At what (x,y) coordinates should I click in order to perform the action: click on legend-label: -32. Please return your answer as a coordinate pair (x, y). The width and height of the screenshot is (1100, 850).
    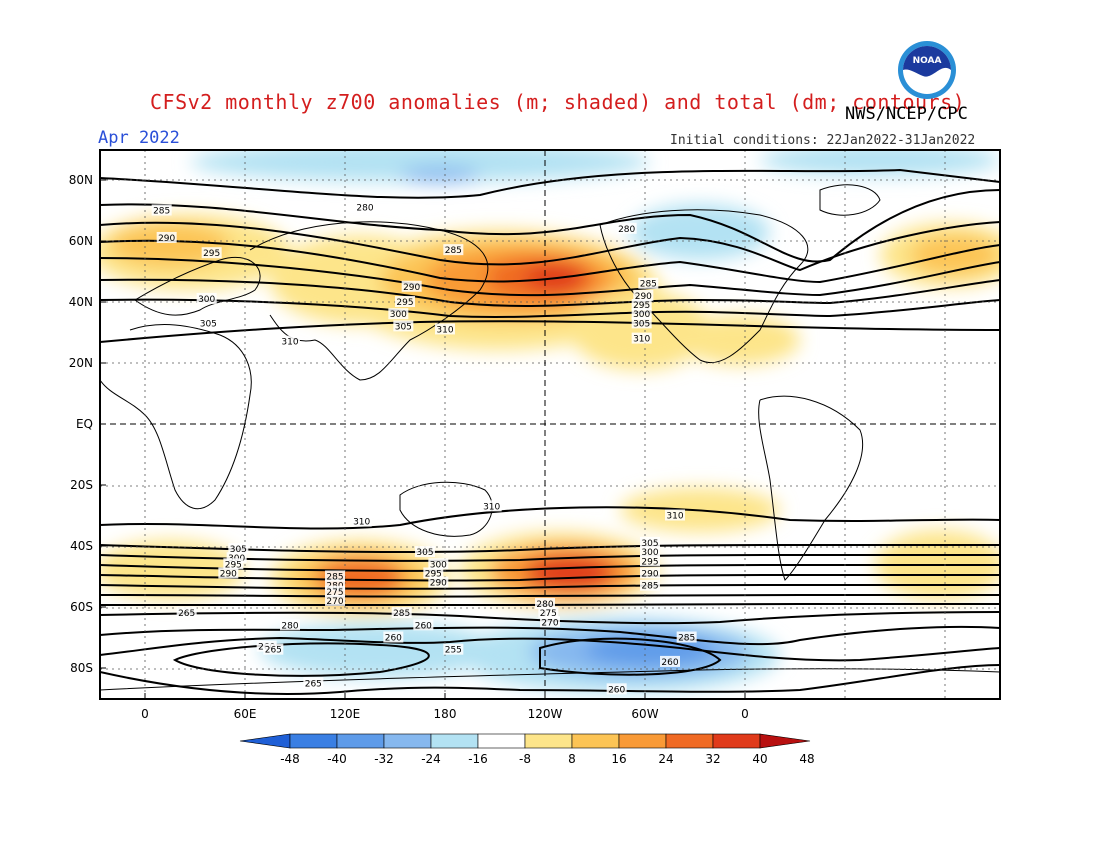
    Looking at the image, I should click on (384, 759).